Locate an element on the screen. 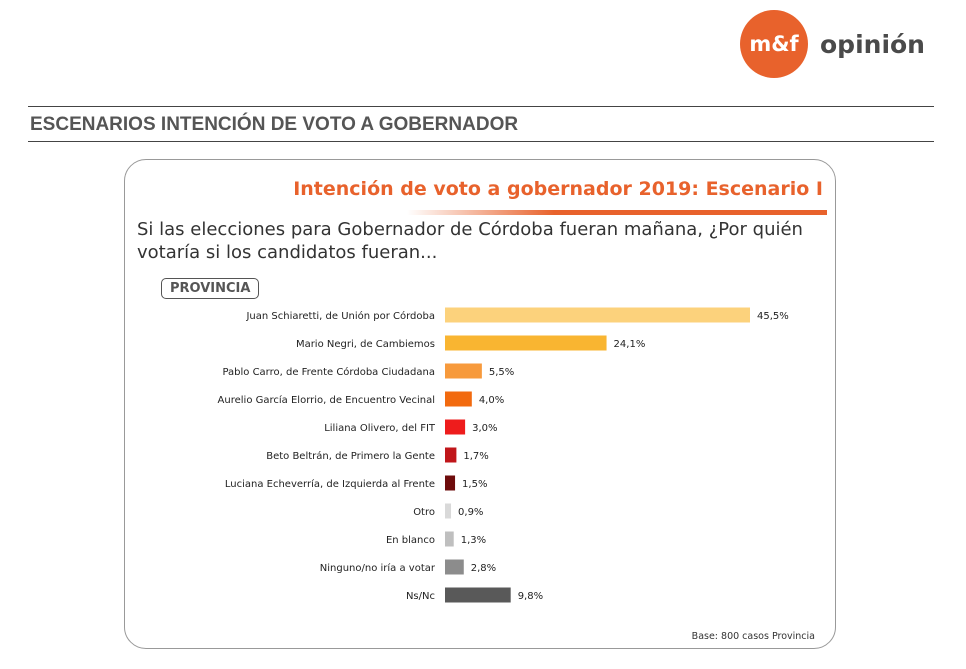  value-label: 1,3% is located at coordinates (473, 540).